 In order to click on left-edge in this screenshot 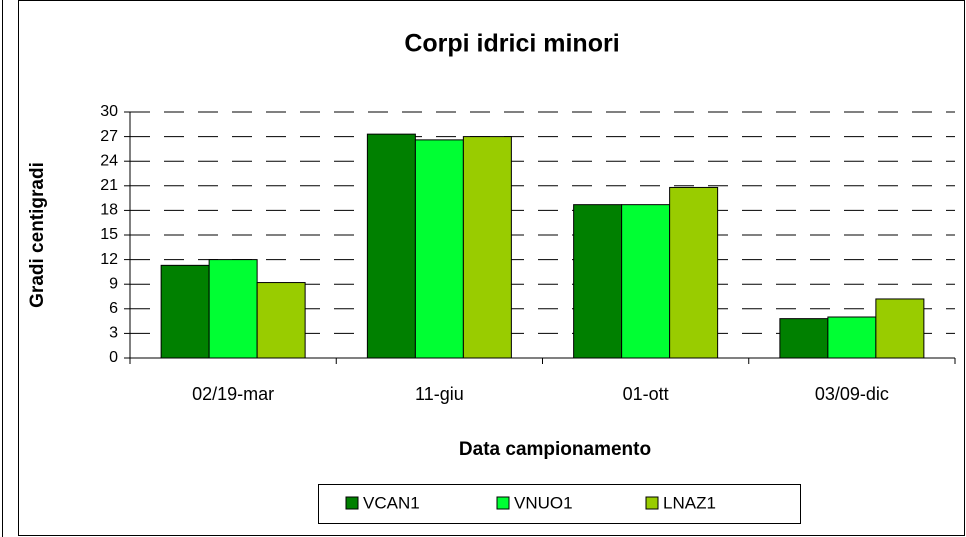, I will do `click(2, 268)`.